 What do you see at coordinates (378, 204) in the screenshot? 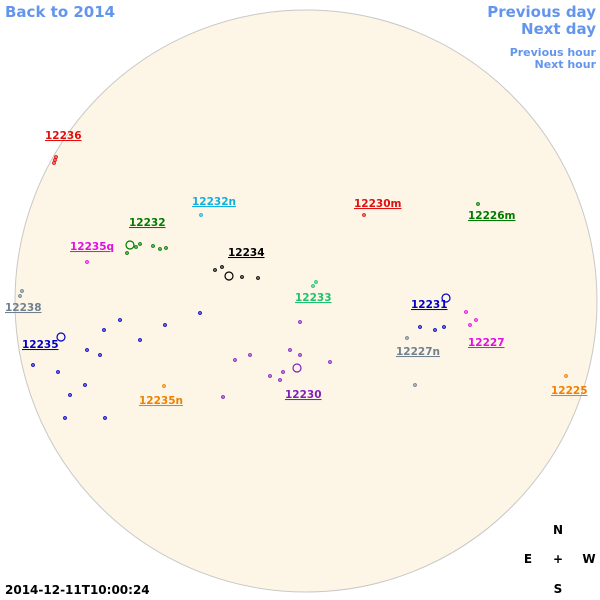
I see `region-label: 12230m` at bounding box center [378, 204].